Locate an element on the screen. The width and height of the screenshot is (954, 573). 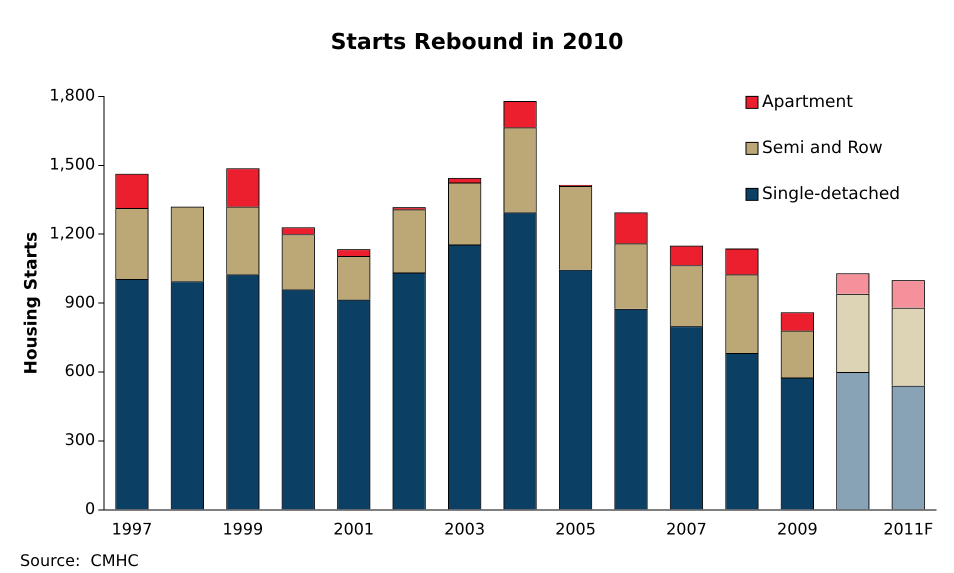
x-tick-label: 2001 is located at coordinates (353, 529).